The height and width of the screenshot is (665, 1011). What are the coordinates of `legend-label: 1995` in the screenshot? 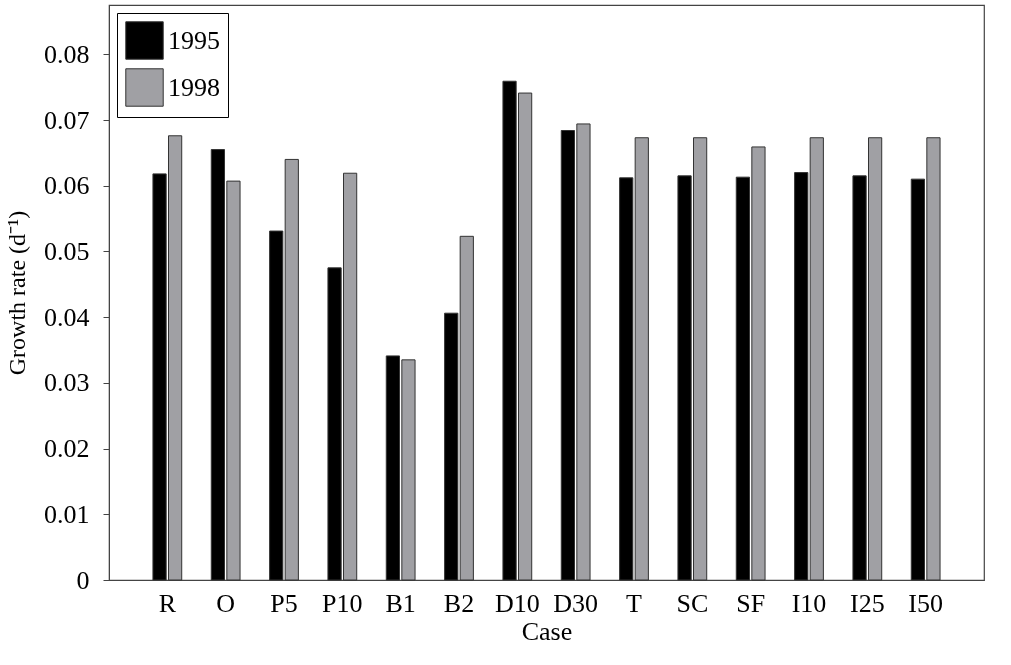 It's located at (194, 40).